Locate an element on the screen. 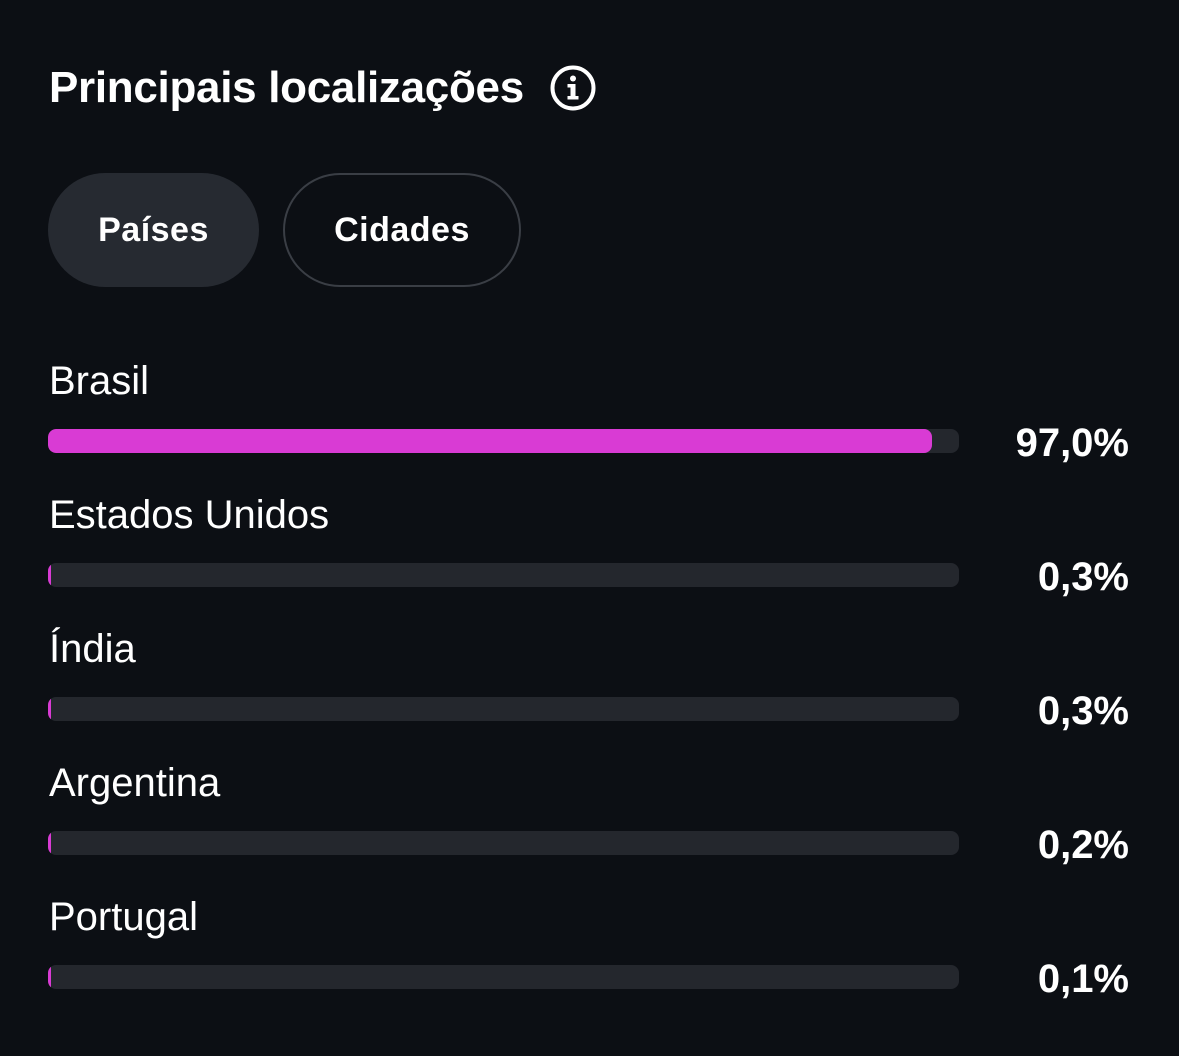 This screenshot has width=1179, height=1056. location-type-tabs: Países Cidades is located at coordinates (284, 230).